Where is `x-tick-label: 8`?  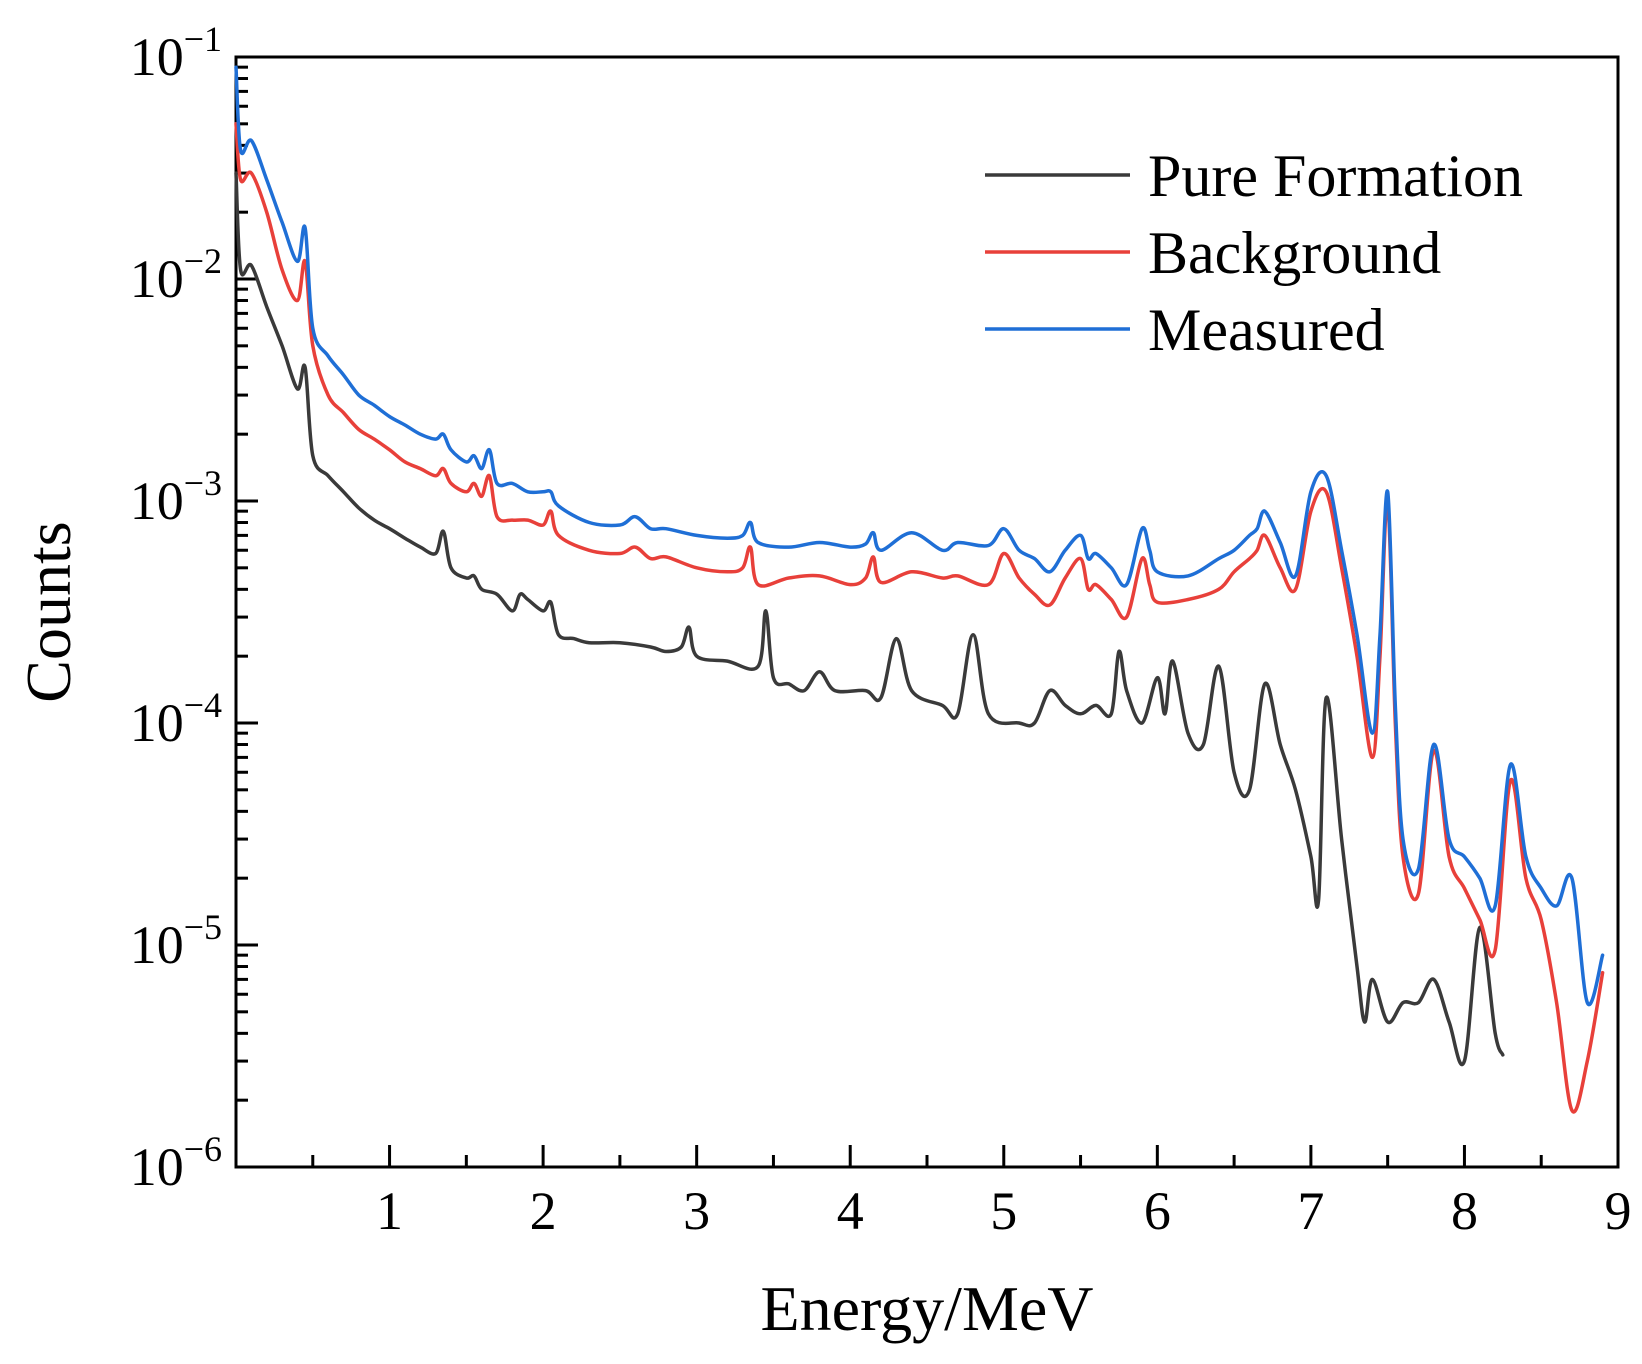
x-tick-label: 8 is located at coordinates (1464, 1211).